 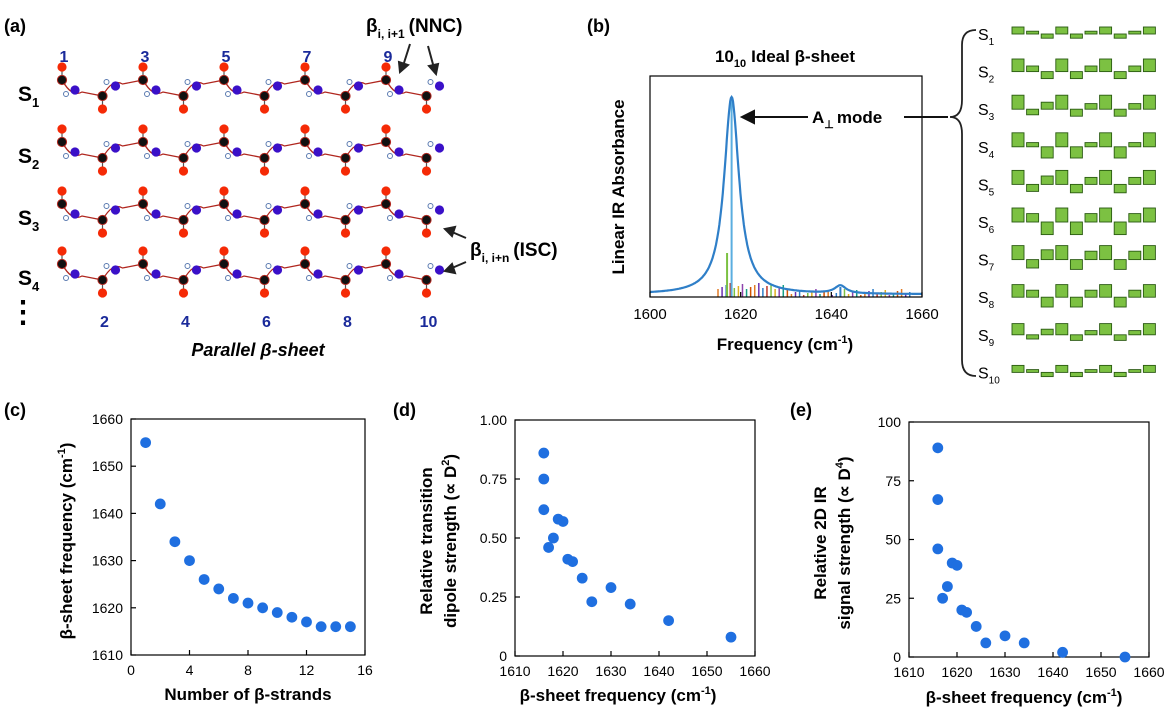 I want to click on panel-d-xticks: 1610 1620 1630 1640 1650 1660, so click(x=635, y=665).